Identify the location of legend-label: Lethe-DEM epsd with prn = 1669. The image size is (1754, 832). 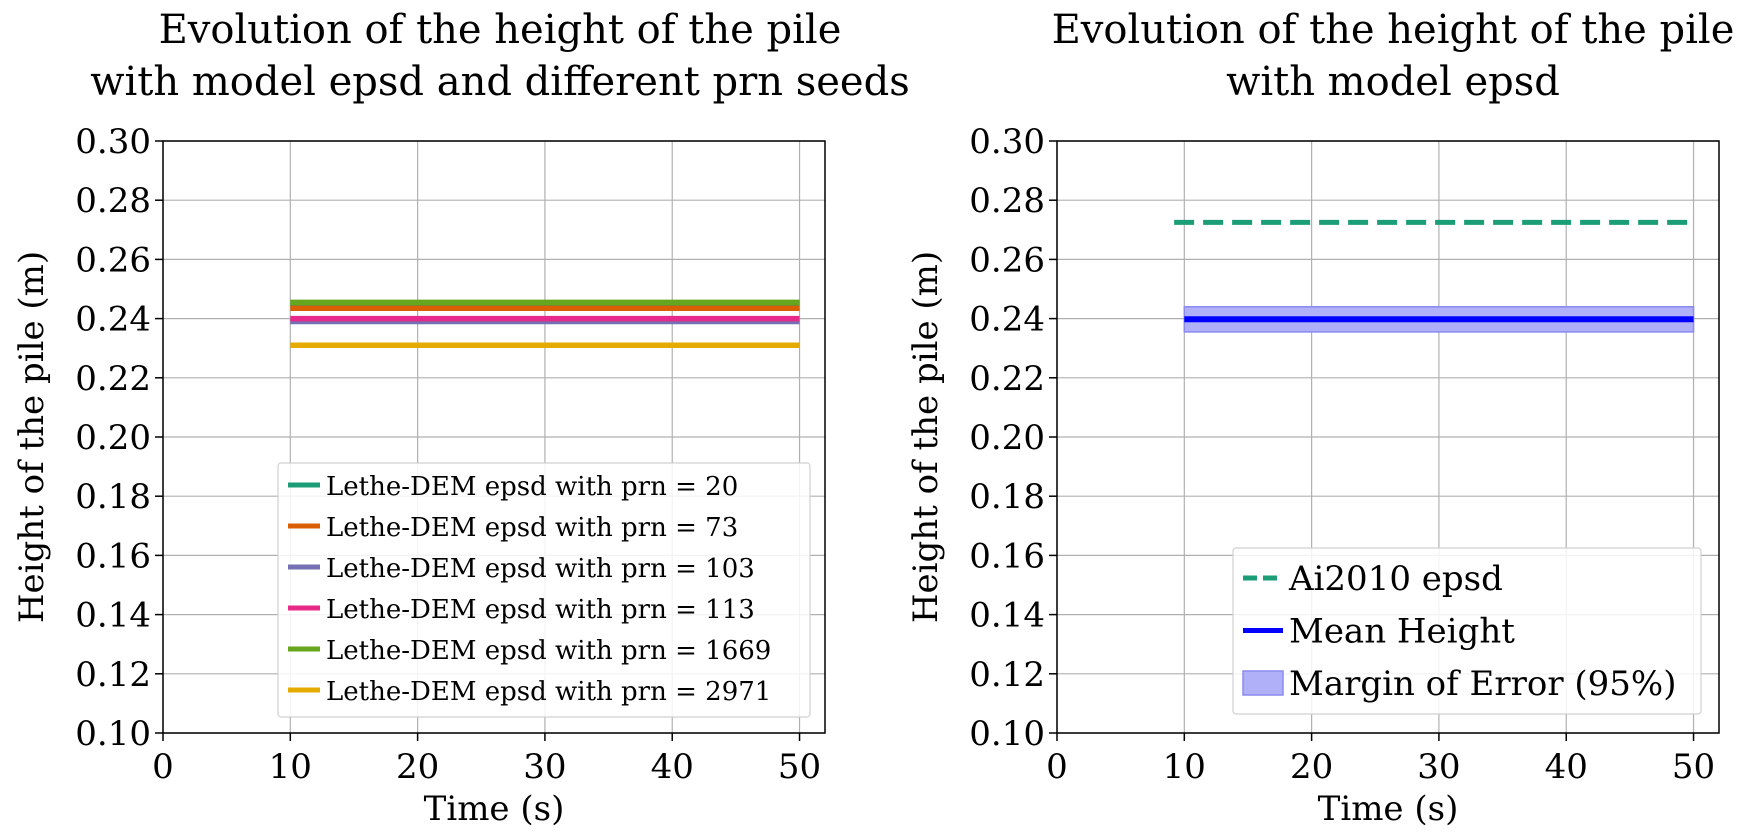
(548, 651).